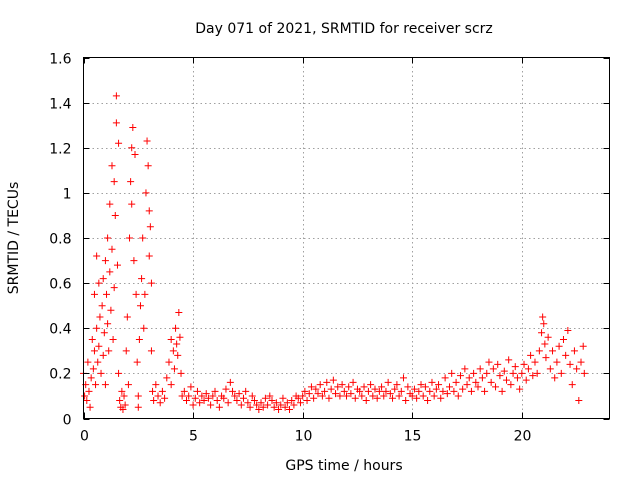 The height and width of the screenshot is (480, 640). I want to click on x-tick-label: 10, so click(304, 437).